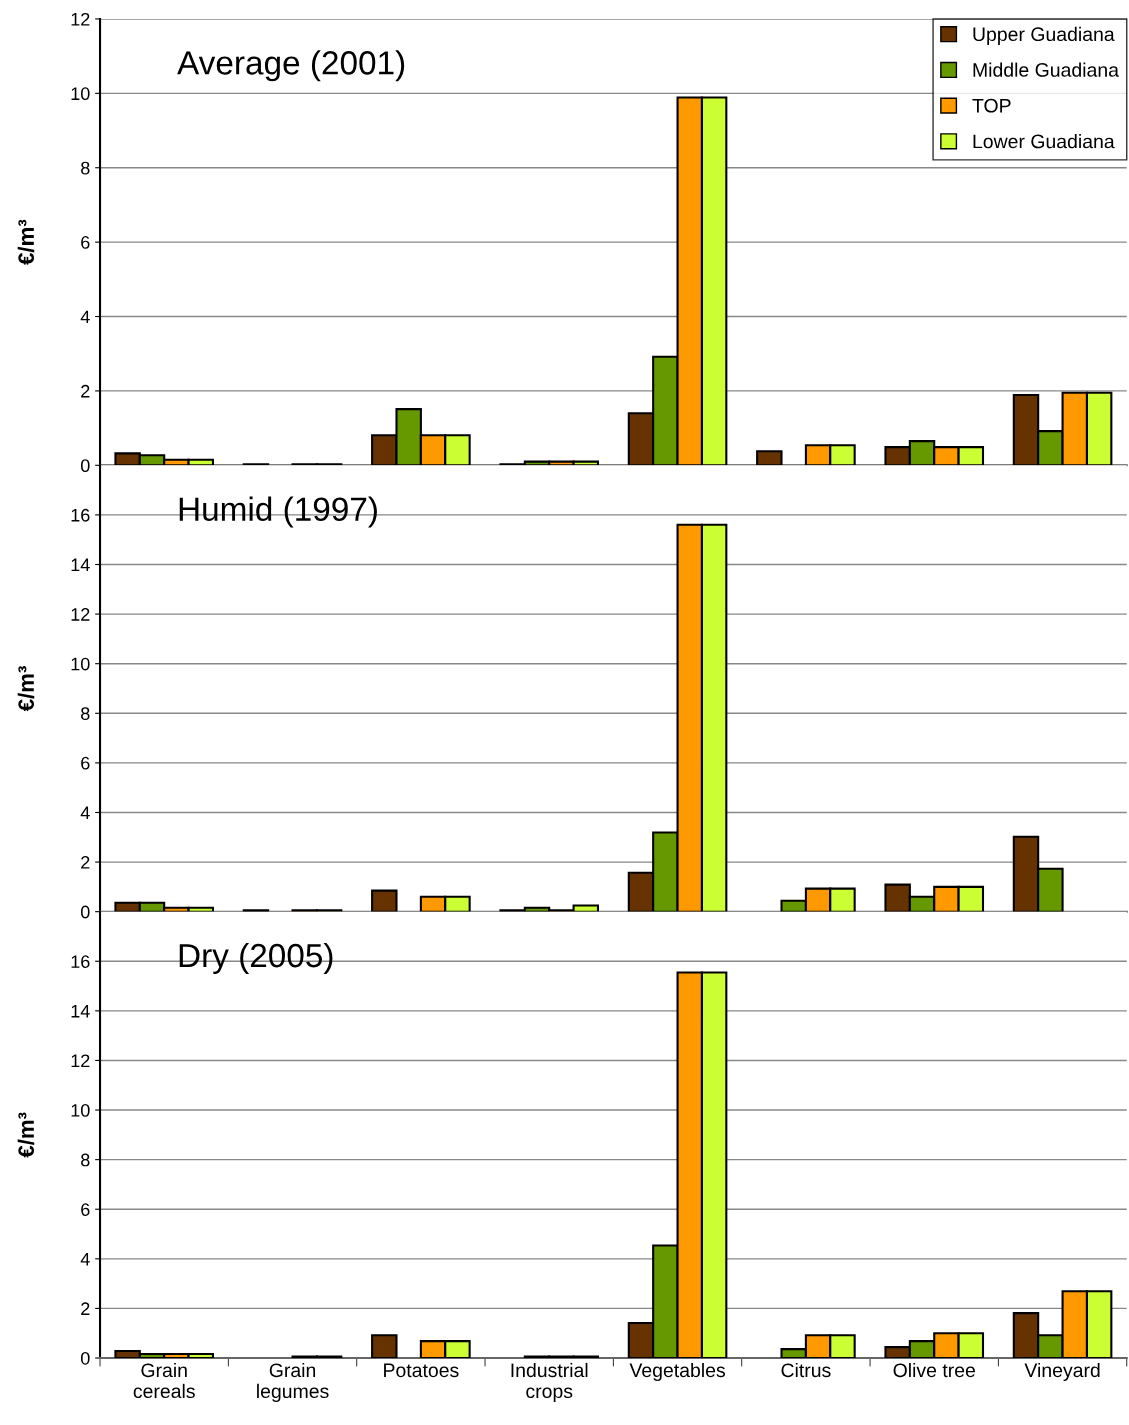 Image resolution: width=1129 pixels, height=1425 pixels. I want to click on x-tick-label: Grain cereals, so click(164, 1380).